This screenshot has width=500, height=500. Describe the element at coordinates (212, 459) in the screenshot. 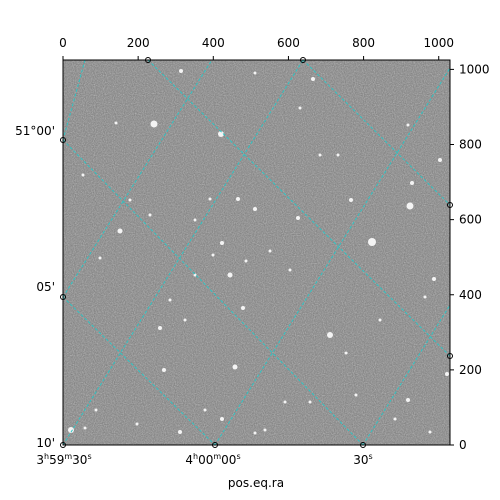

I see `ra-tick-label-2: 4h00m00s` at that location.